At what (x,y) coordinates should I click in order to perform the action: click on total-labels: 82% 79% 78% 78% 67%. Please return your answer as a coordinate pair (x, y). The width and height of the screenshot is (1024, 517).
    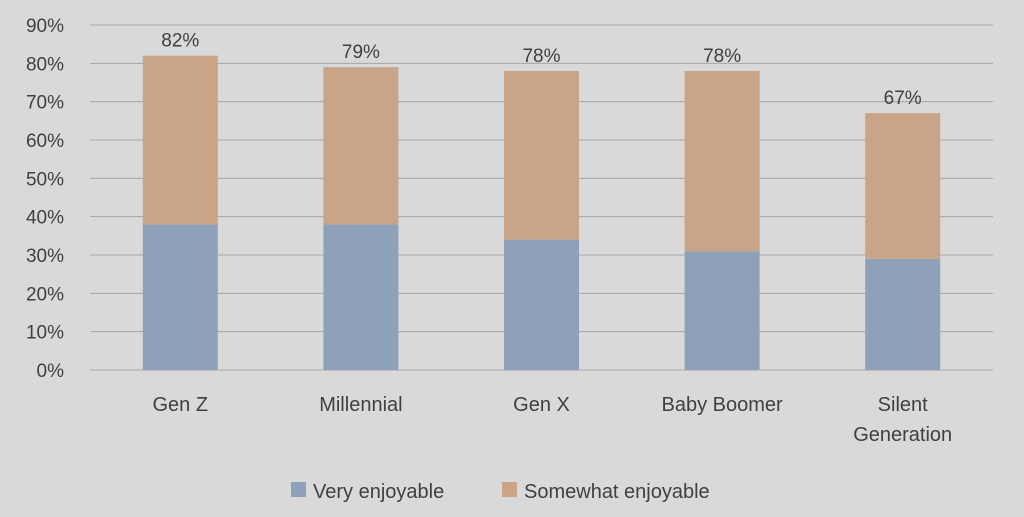
    Looking at the image, I should click on (541, 70).